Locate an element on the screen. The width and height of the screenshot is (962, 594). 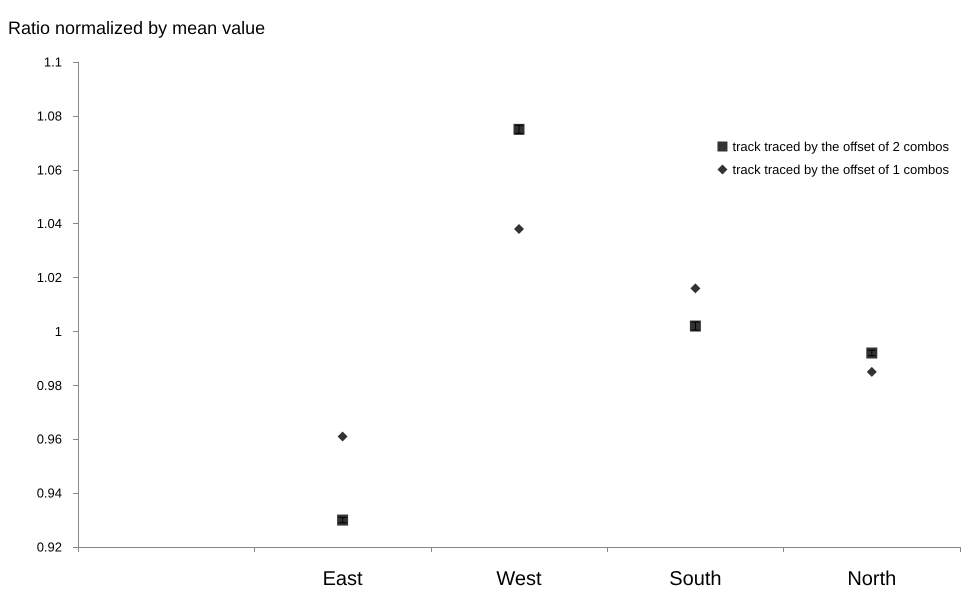
y-tick-label: 1.1 is located at coordinates (53, 62).